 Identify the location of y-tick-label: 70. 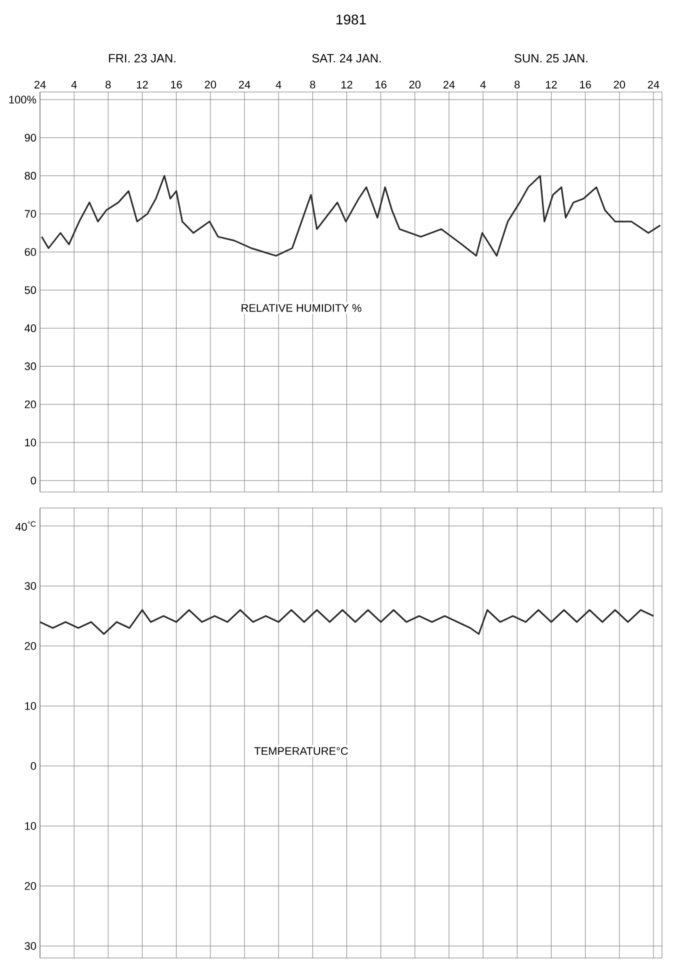
(30, 214).